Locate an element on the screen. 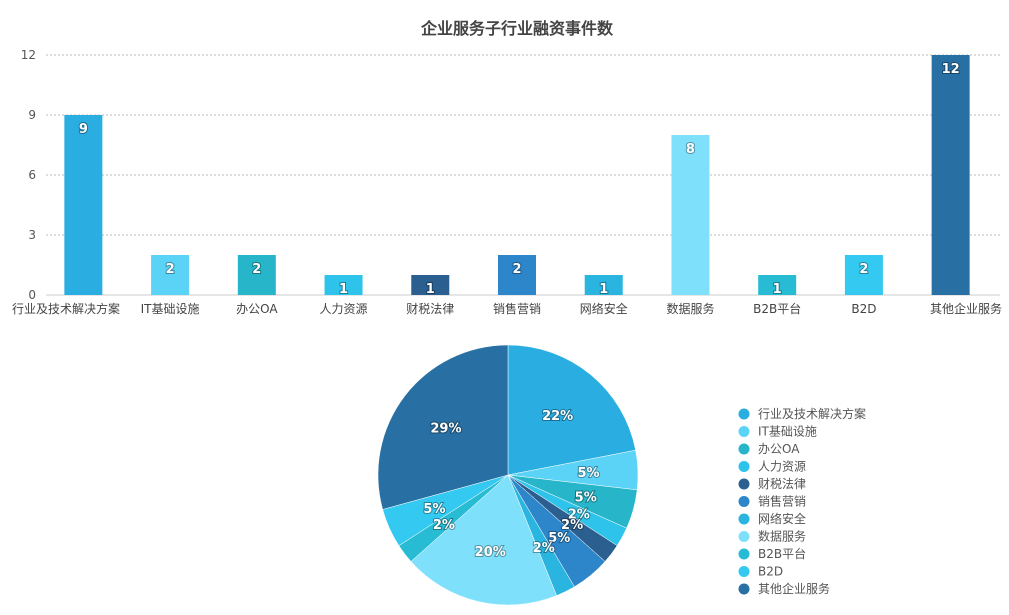 The height and width of the screenshot is (615, 1009). legend-label: 财税法律 is located at coordinates (782, 484).